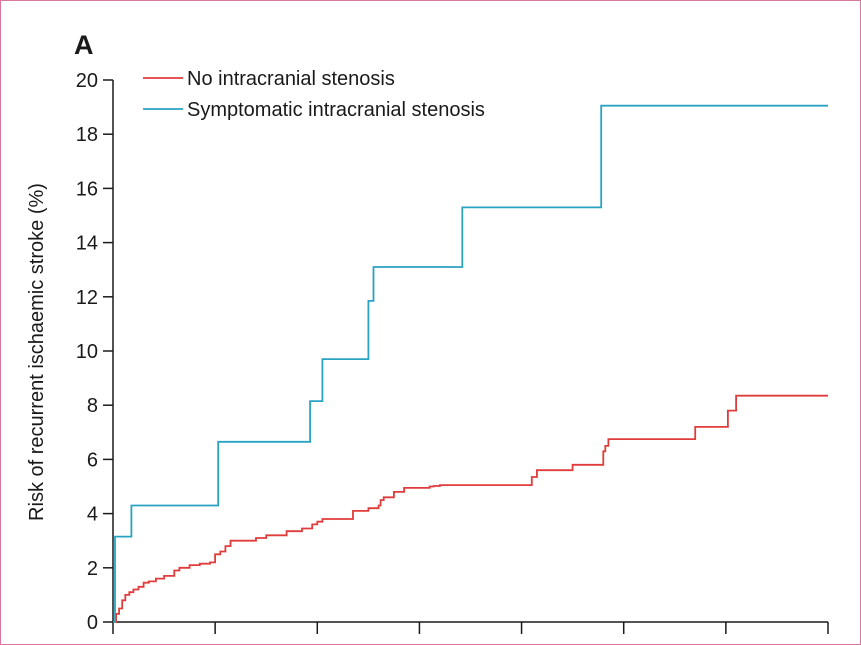 The image size is (861, 645). I want to click on legend-label: Symptomatic intracranial stenosis, so click(336, 110).